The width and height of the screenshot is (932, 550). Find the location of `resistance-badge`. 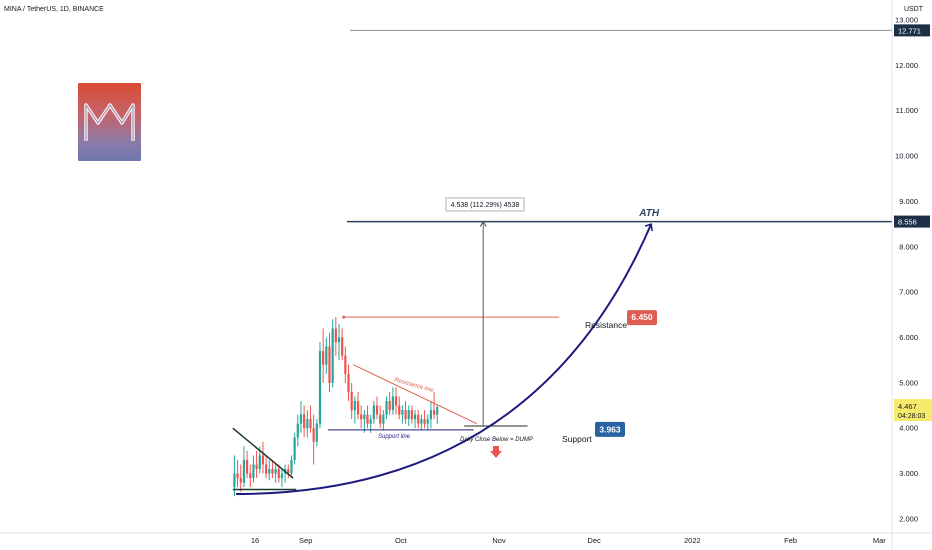

resistance-badge is located at coordinates (642, 318).